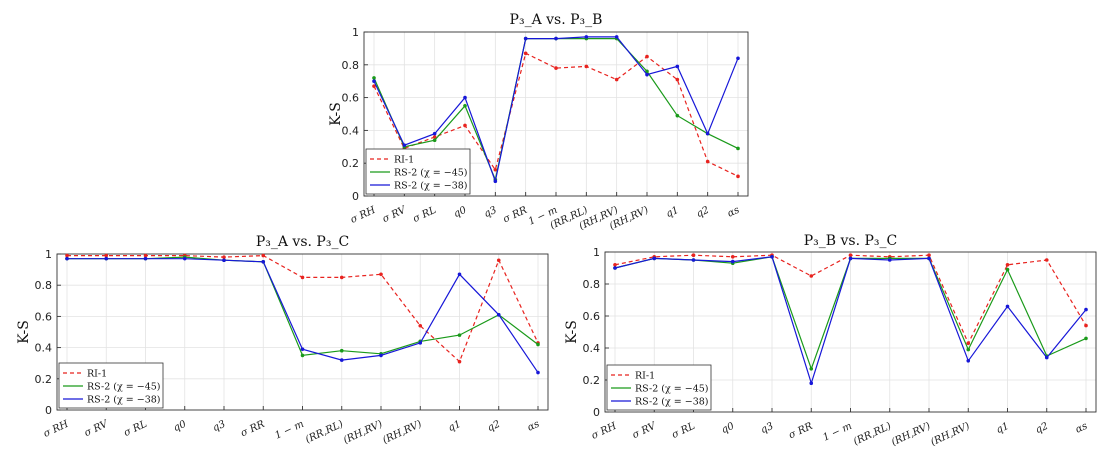 This screenshot has width=1118, height=450. Describe the element at coordinates (395, 214) in the screenshot. I see `chart-0-xtick-label-1: σ RV` at that location.